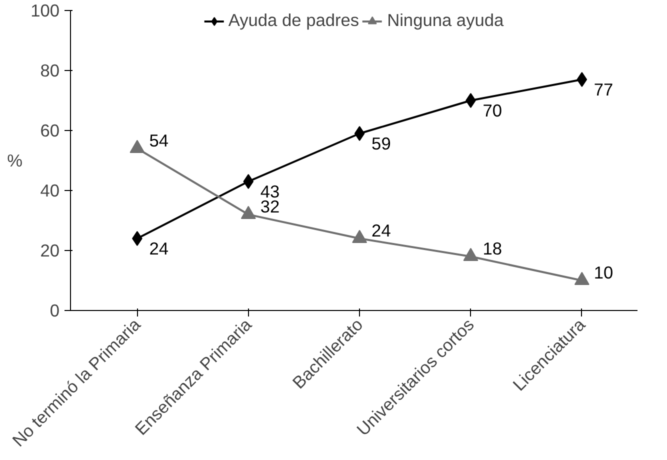  I want to click on y-tick-label: 100, so click(45, 10).